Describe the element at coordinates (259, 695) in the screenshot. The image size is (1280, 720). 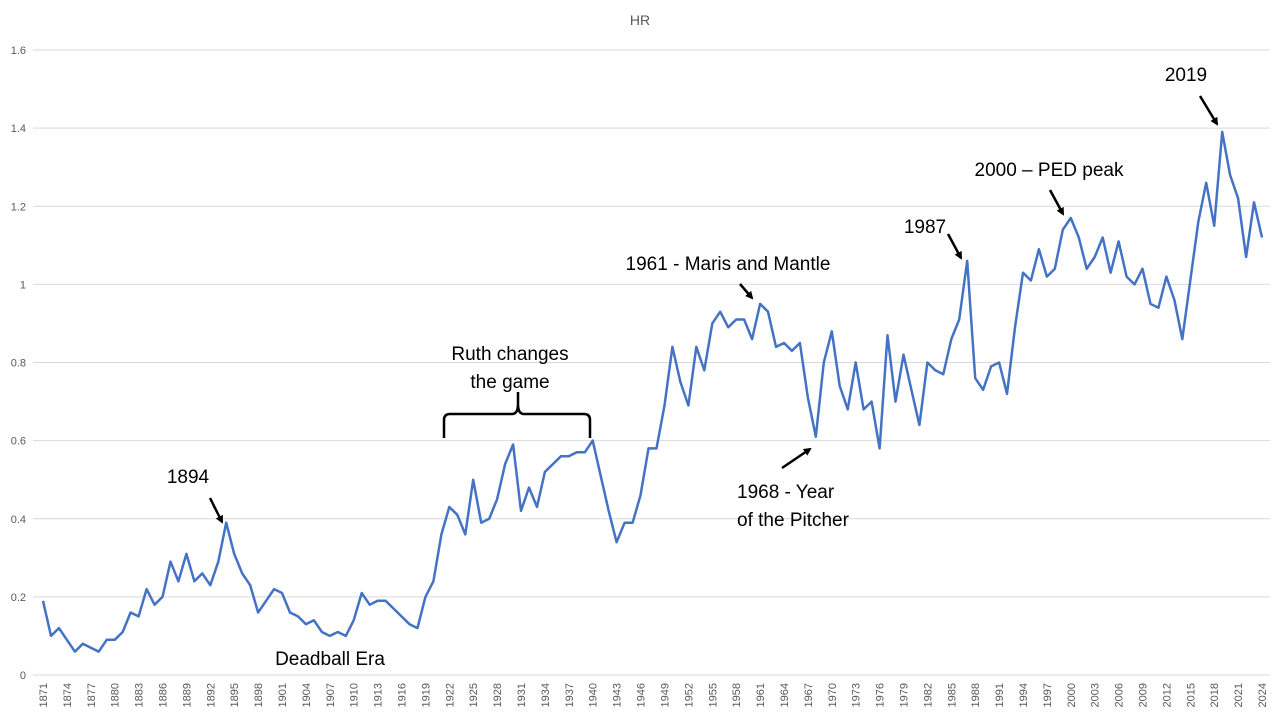
I see `x-tick-label: 1898` at that location.